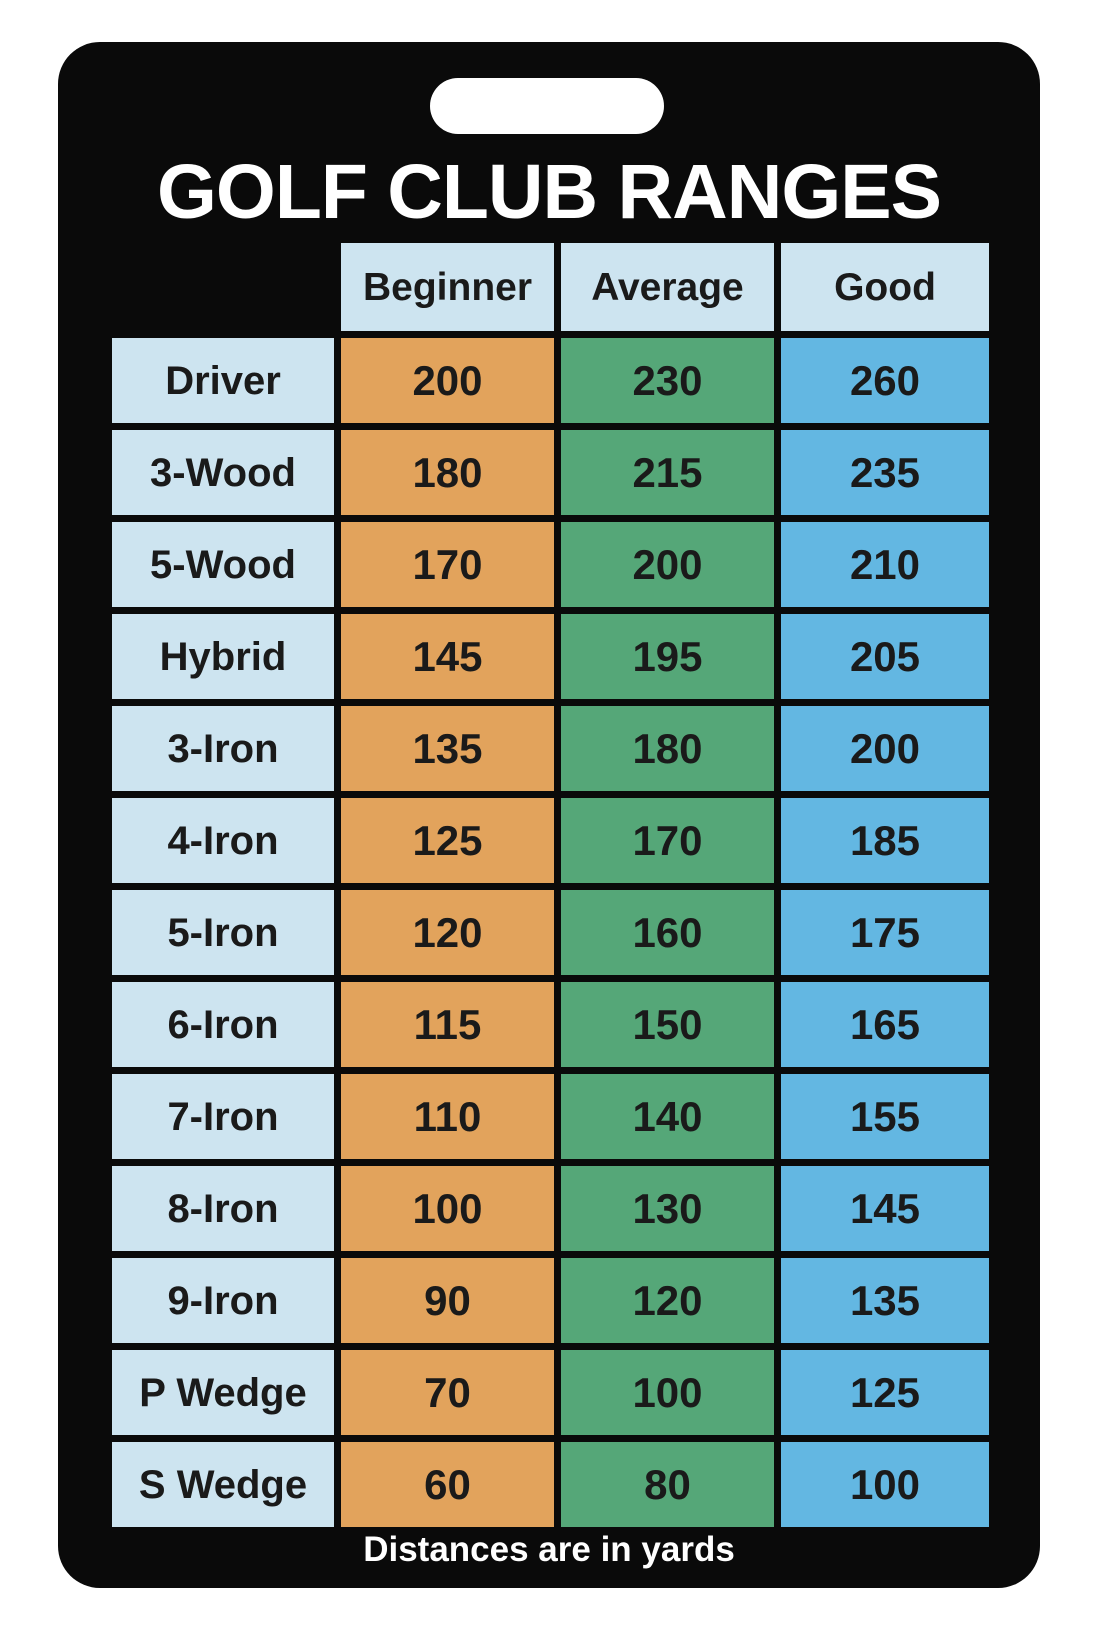  What do you see at coordinates (447, 472) in the screenshot?
I see `beginner-value: 180` at bounding box center [447, 472].